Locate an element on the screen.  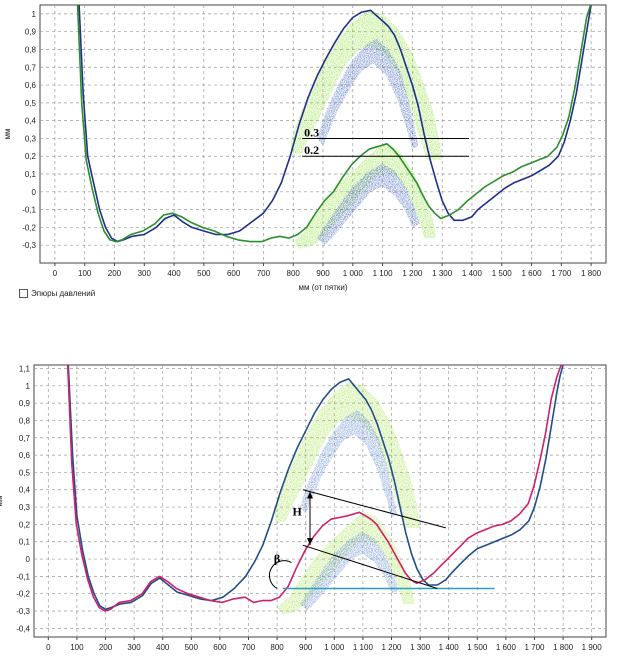
y-tick-label: -0,4 is located at coordinates (23, 628).